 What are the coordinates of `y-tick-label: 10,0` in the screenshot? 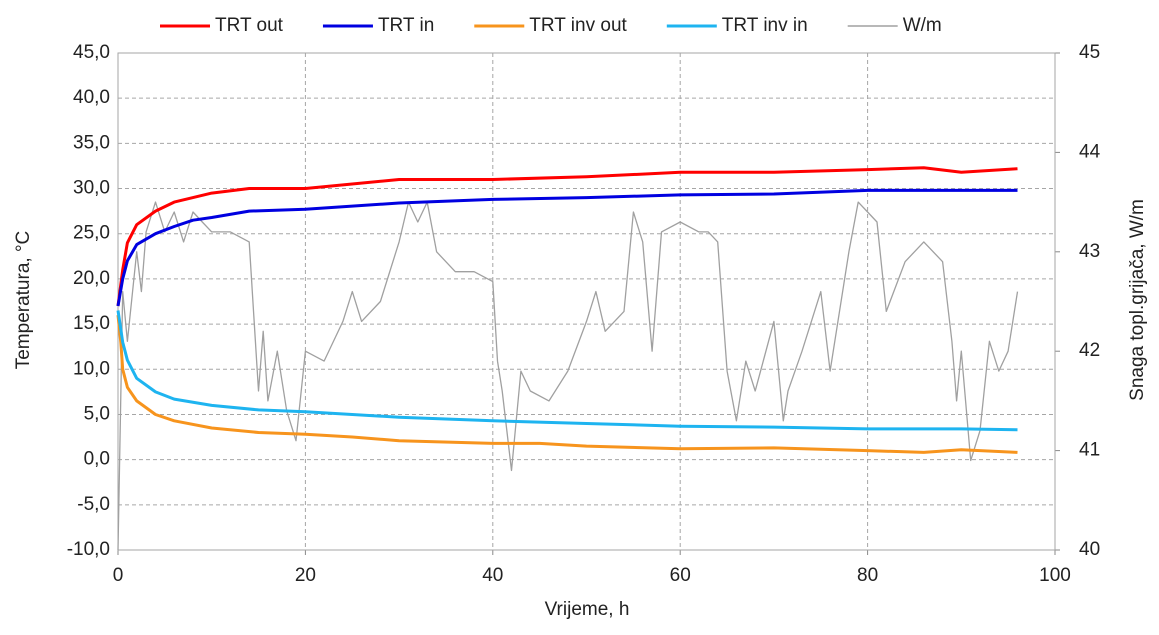 It's located at (91, 368).